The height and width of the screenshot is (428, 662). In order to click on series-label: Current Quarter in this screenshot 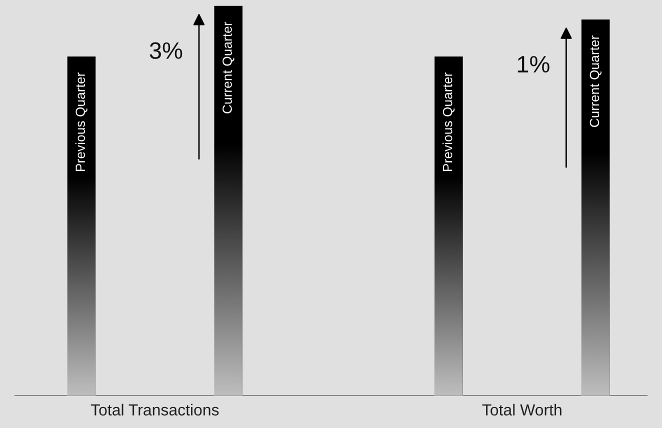, I will do `click(596, 82)`.